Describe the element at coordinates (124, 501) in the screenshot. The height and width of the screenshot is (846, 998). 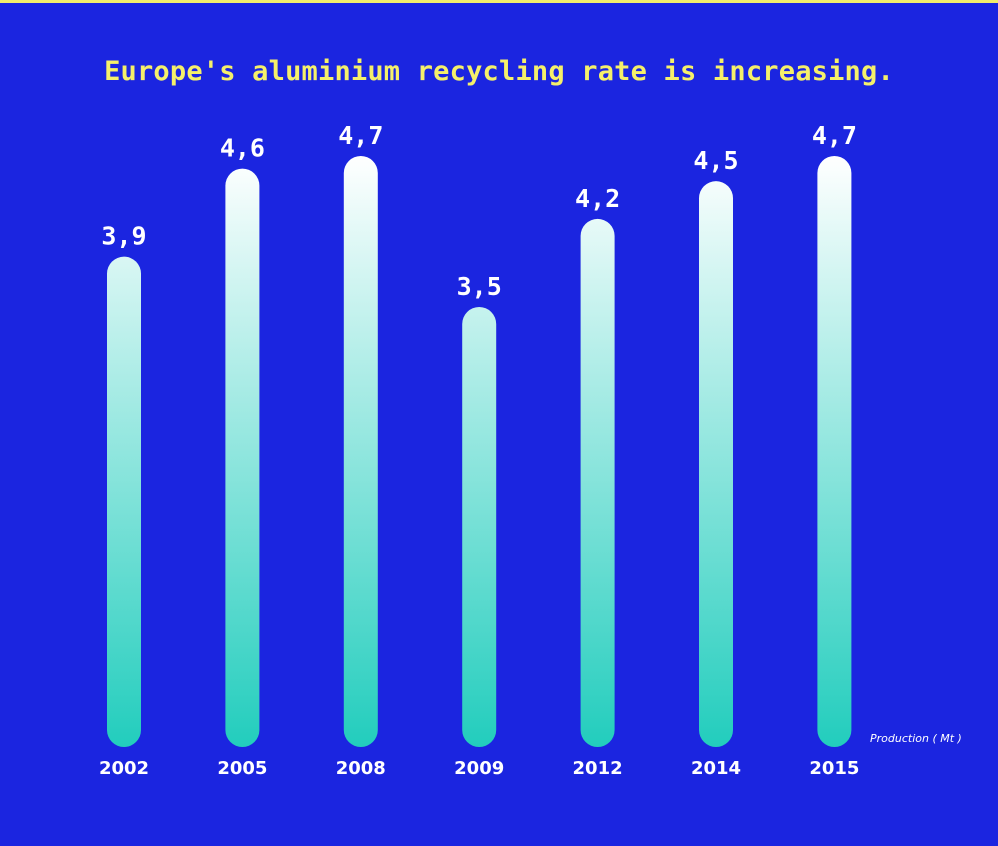
I see `bar-2002` at that location.